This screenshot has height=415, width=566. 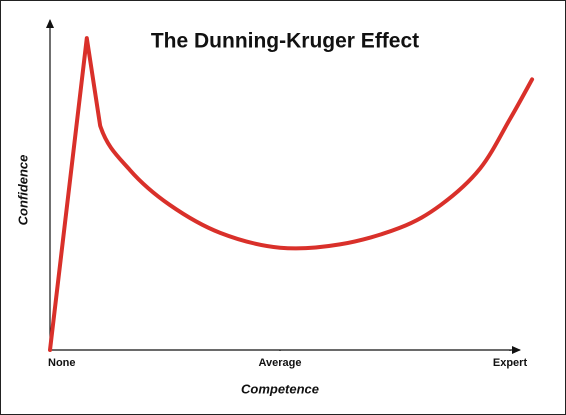 I want to click on y-axis-label: Confidence, so click(x=22, y=190).